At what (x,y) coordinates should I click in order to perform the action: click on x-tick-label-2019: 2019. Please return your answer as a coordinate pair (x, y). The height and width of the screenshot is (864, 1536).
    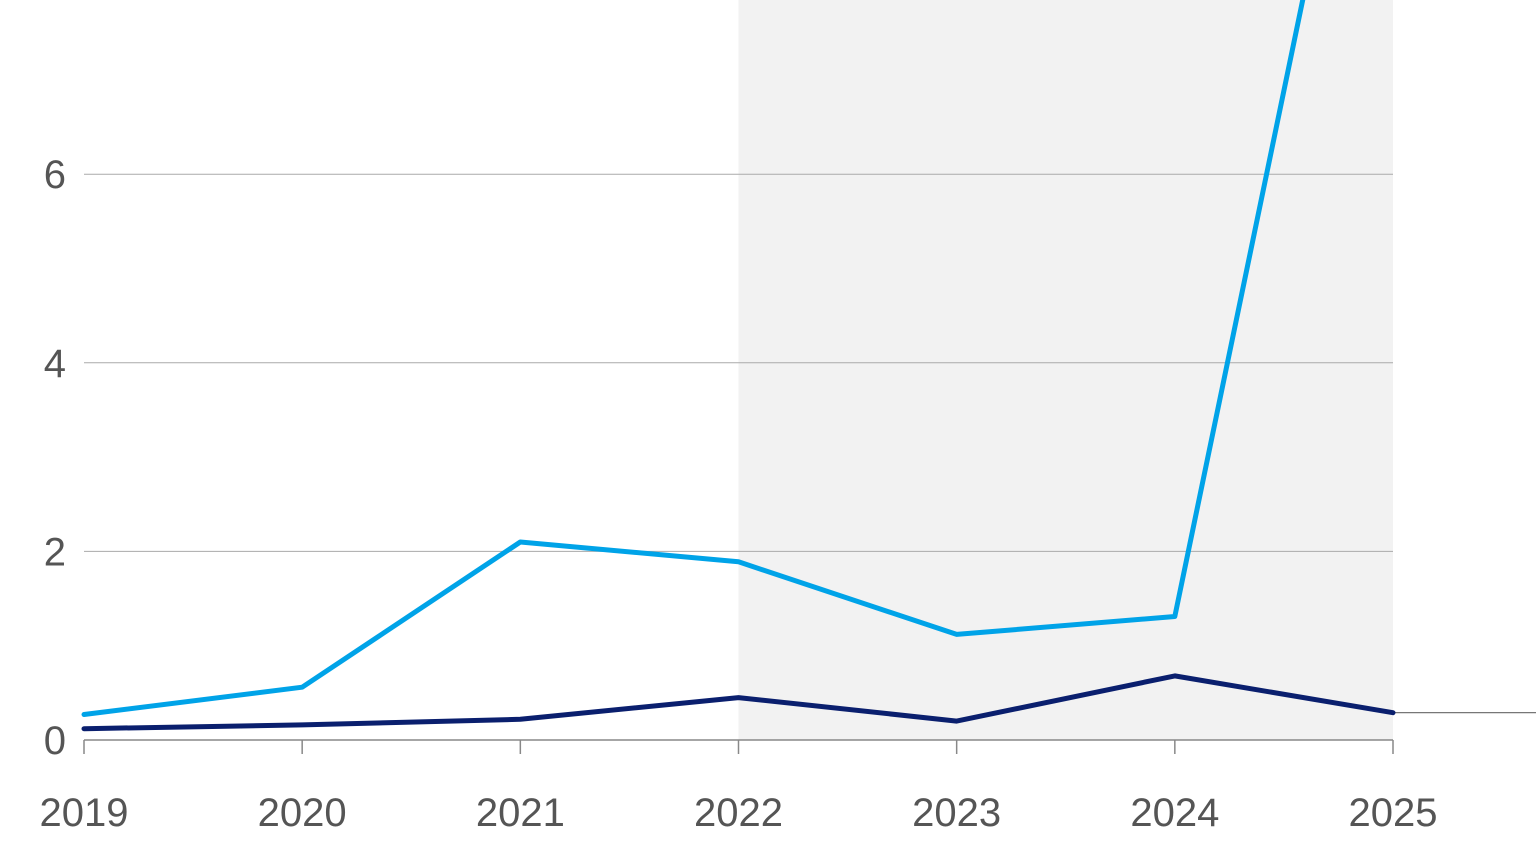
    Looking at the image, I should click on (84, 813).